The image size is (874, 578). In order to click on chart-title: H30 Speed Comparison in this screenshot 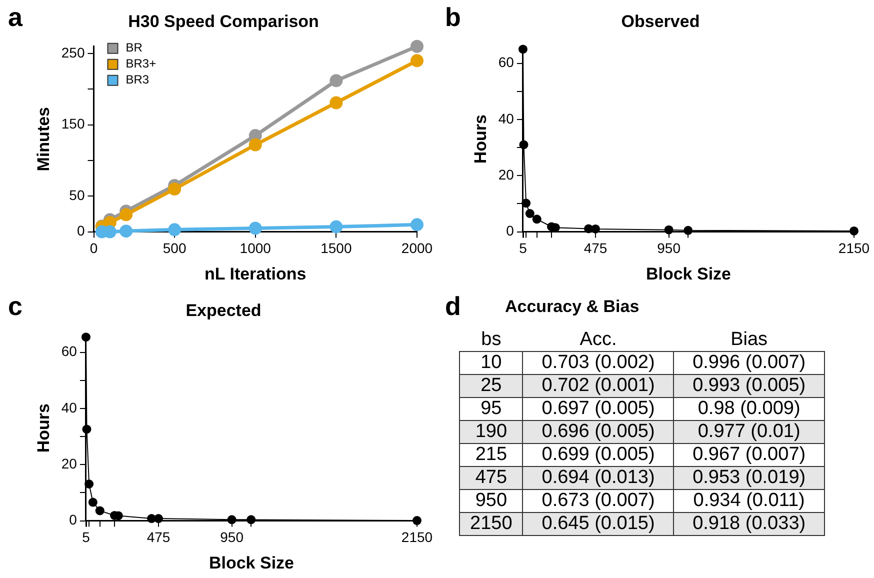, I will do `click(223, 21)`.